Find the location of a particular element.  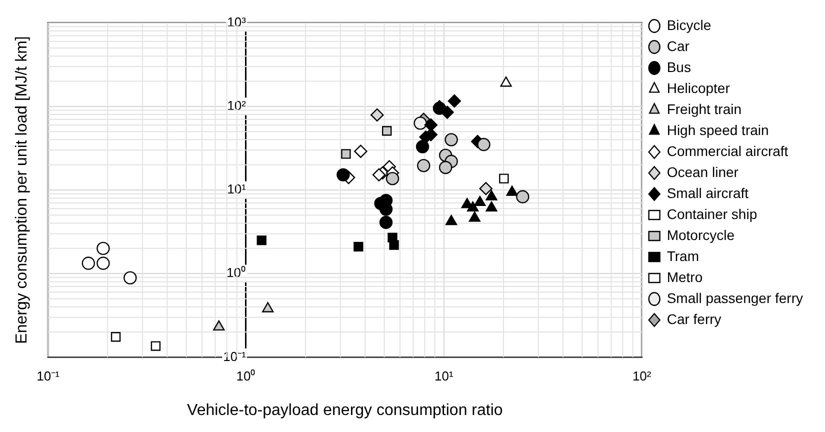

y-tick-label: 10⁰ is located at coordinates (236, 272).